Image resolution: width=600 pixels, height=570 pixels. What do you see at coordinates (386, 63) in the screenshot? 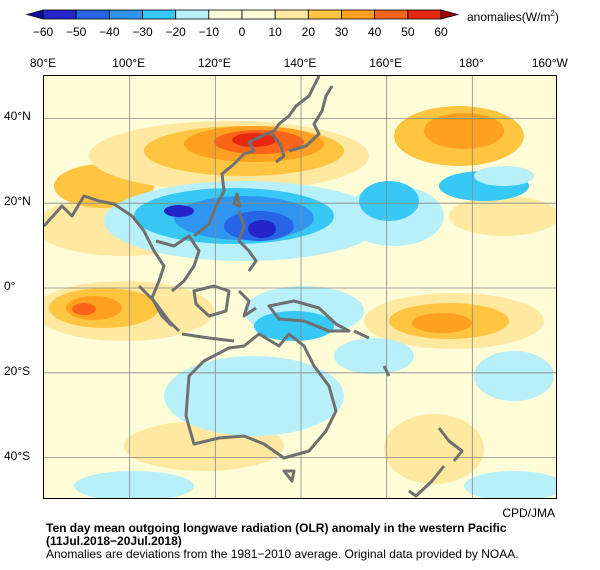
I see `longitude-label: 160°E` at bounding box center [386, 63].